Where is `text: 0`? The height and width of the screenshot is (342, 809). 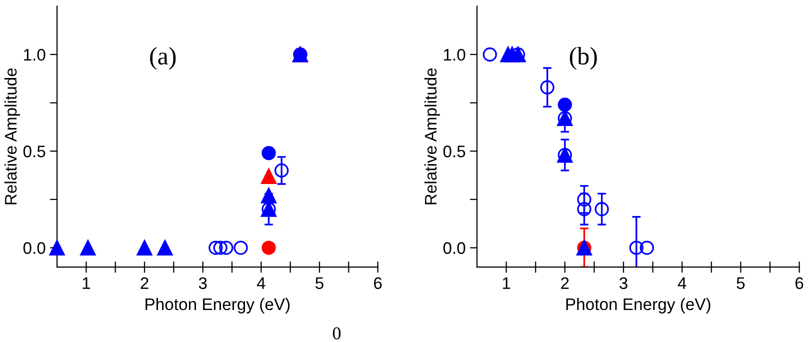 text: 0 is located at coordinates (336, 333).